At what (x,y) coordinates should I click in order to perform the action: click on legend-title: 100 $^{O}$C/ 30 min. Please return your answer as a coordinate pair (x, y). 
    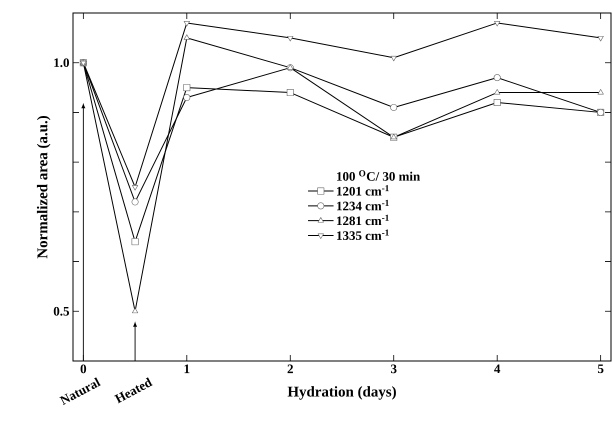
    Looking at the image, I should click on (378, 175).